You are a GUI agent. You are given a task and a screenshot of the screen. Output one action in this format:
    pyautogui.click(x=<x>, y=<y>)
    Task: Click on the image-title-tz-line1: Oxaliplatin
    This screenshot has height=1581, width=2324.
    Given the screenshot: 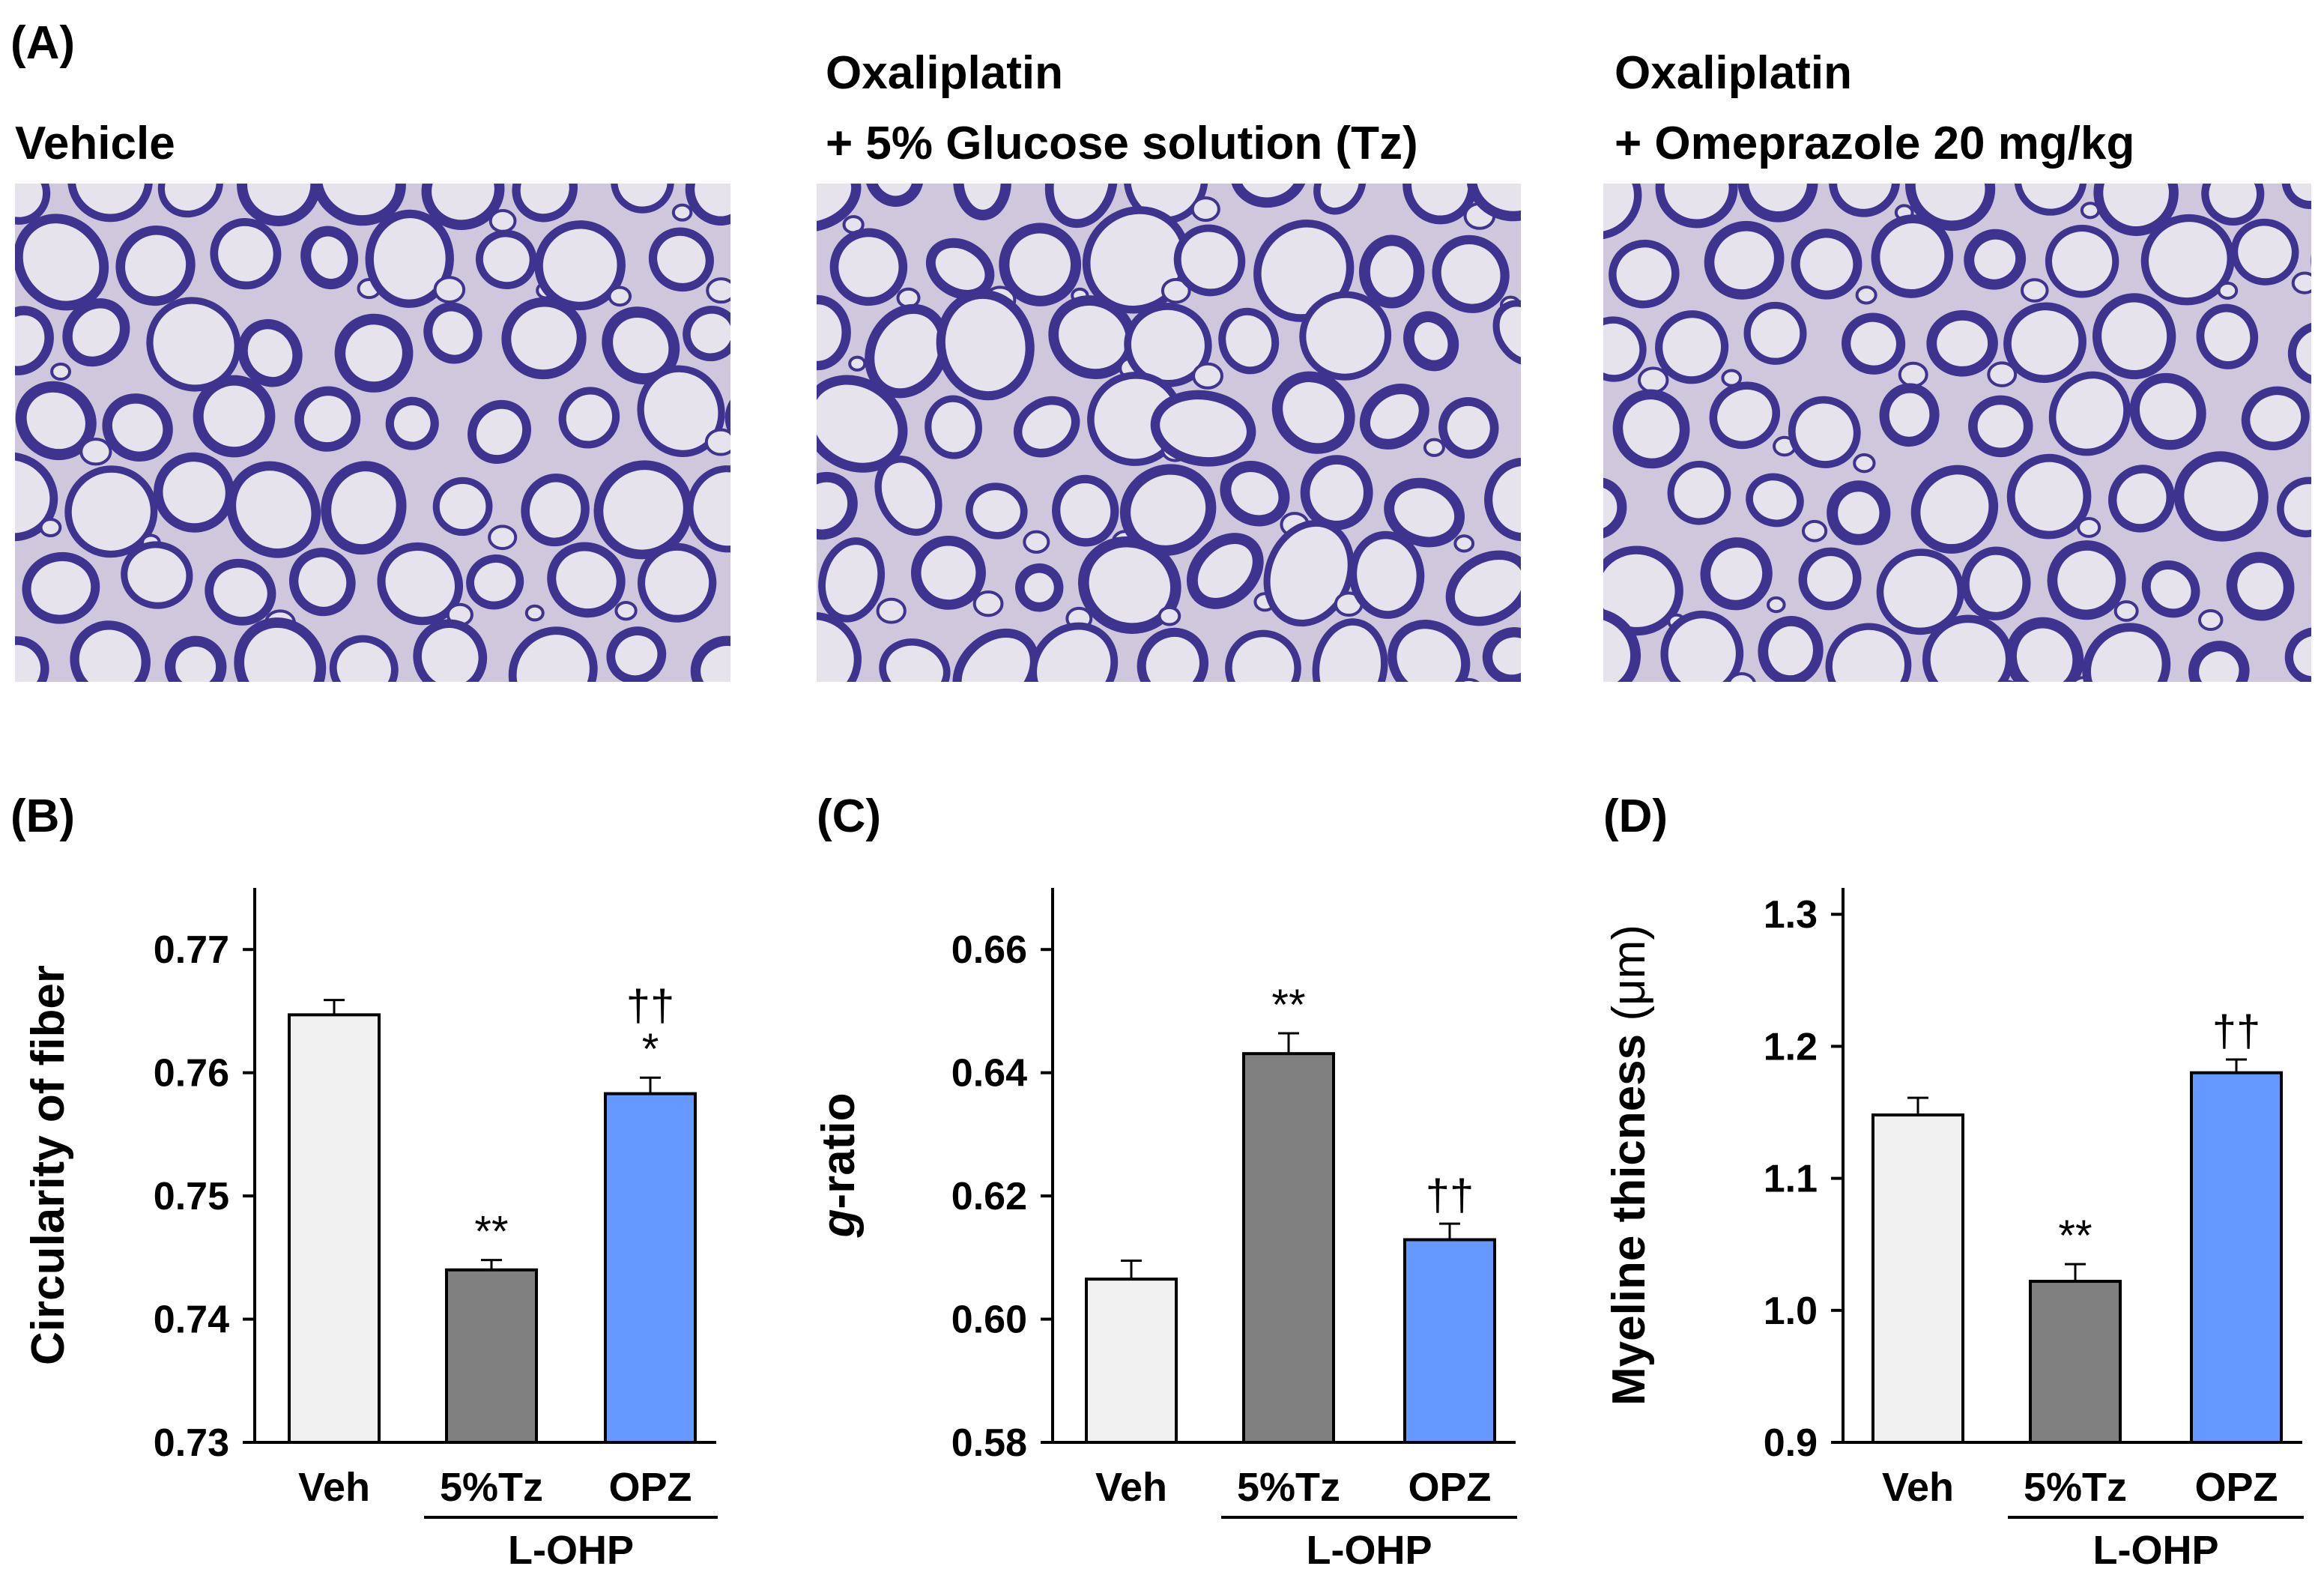 What is the action you would take?
    pyautogui.click(x=945, y=73)
    